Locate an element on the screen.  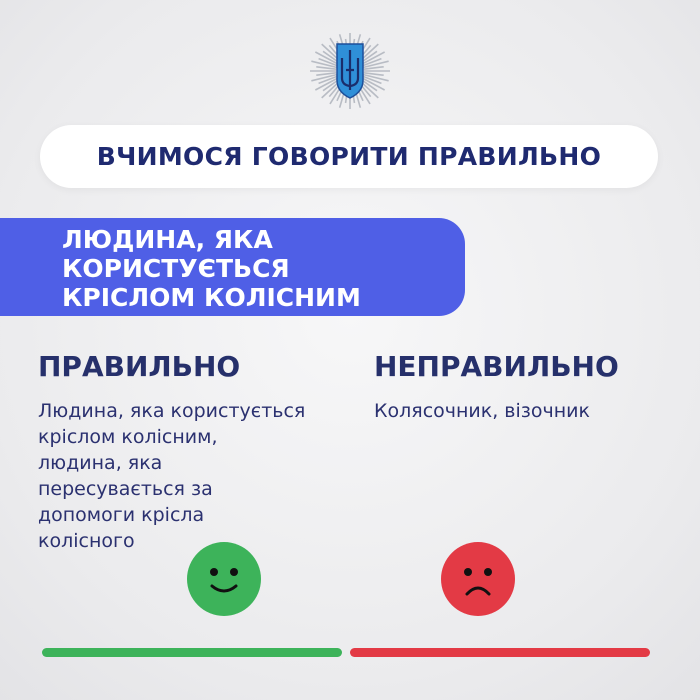
topic-line: КРІСЛОМ КОЛІСНИМ is located at coordinates (211, 297).